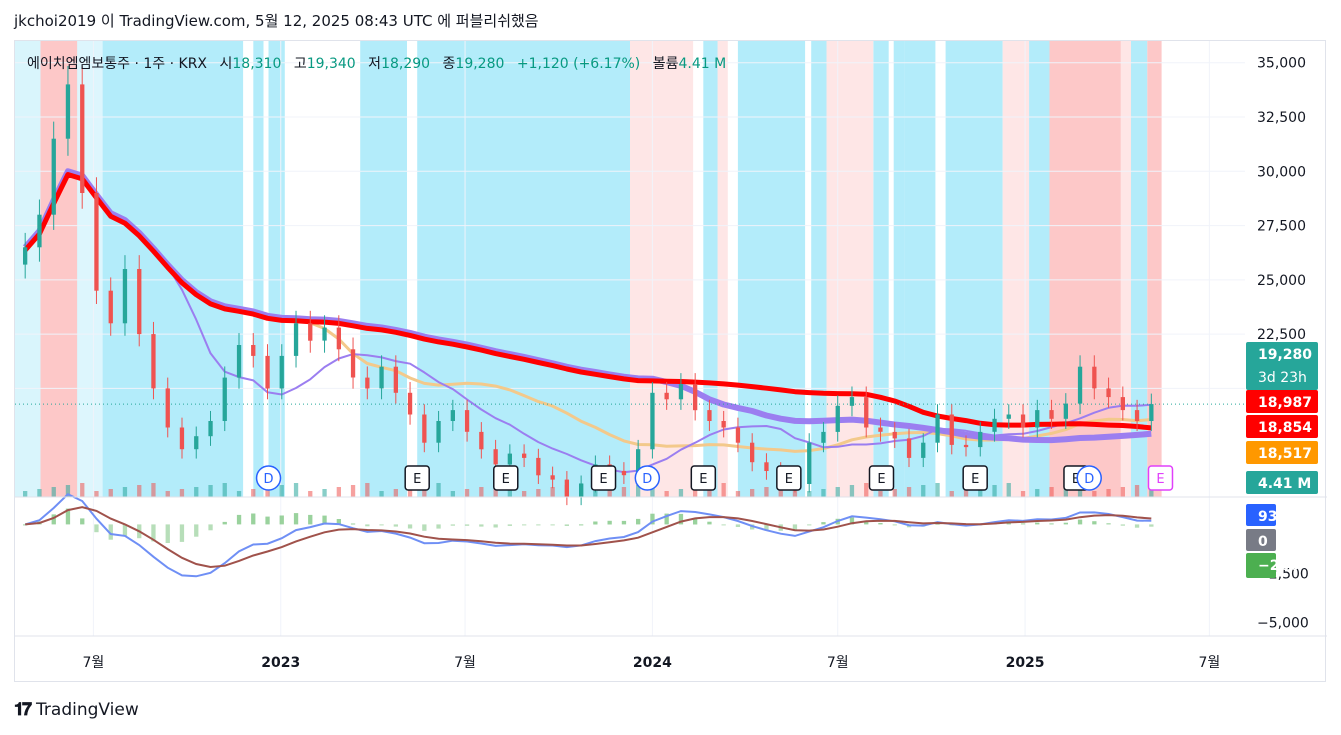  I want to click on price-tick-label: 22,500, so click(1281, 335).